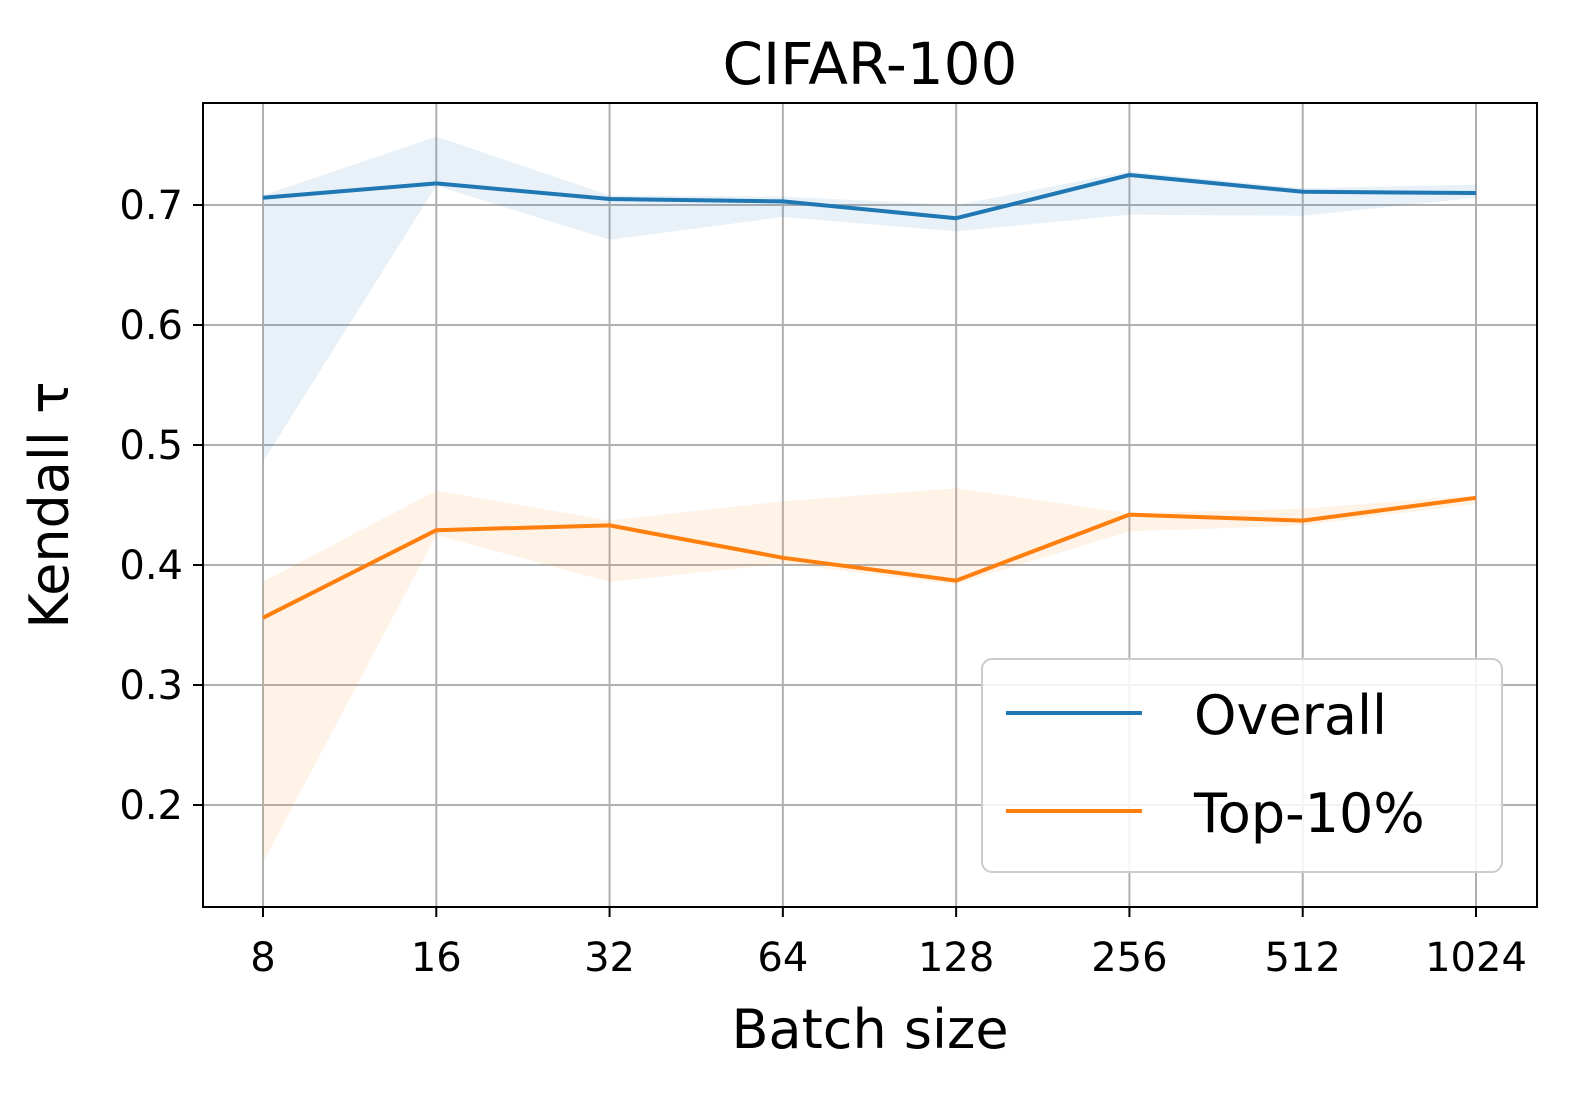  Describe the element at coordinates (262, 958) in the screenshot. I see `x-tick-label: 8` at that location.